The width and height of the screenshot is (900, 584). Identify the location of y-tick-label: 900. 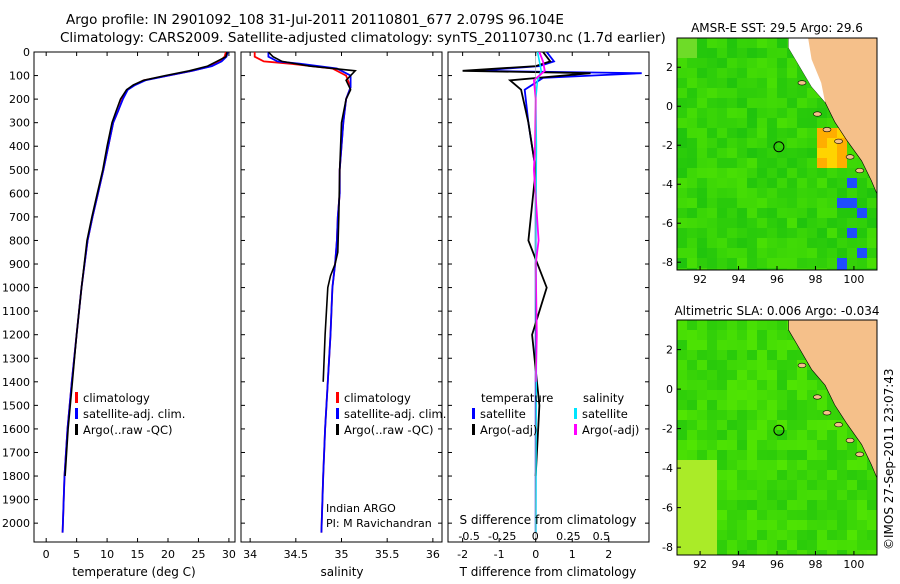
(19, 264).